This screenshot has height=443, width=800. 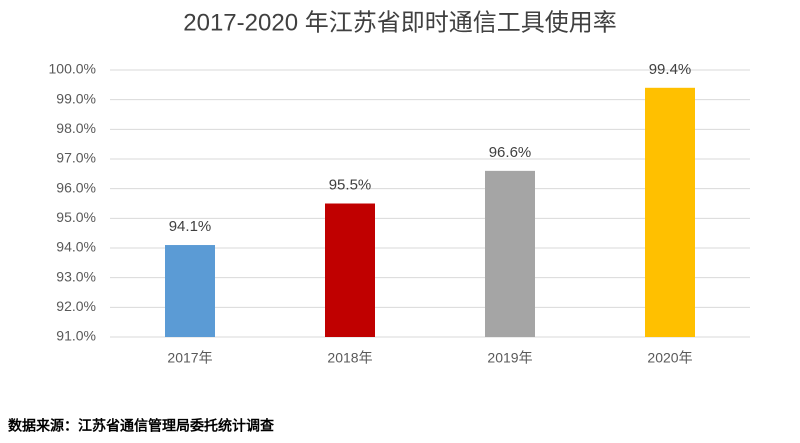 What do you see at coordinates (76, 247) in the screenshot?
I see `y-tick-label: 94.0%` at bounding box center [76, 247].